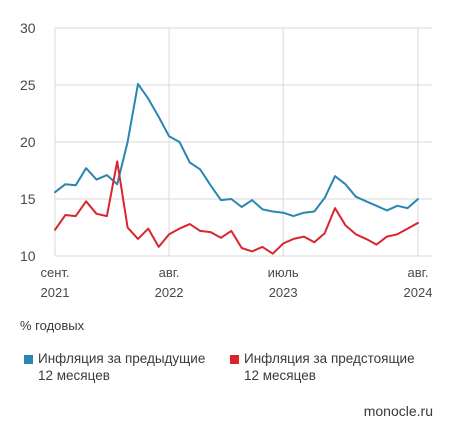 The width and height of the screenshot is (455, 439). Describe the element at coordinates (234, 359) in the screenshot. I see `legend-swatch-upcoming` at that location.